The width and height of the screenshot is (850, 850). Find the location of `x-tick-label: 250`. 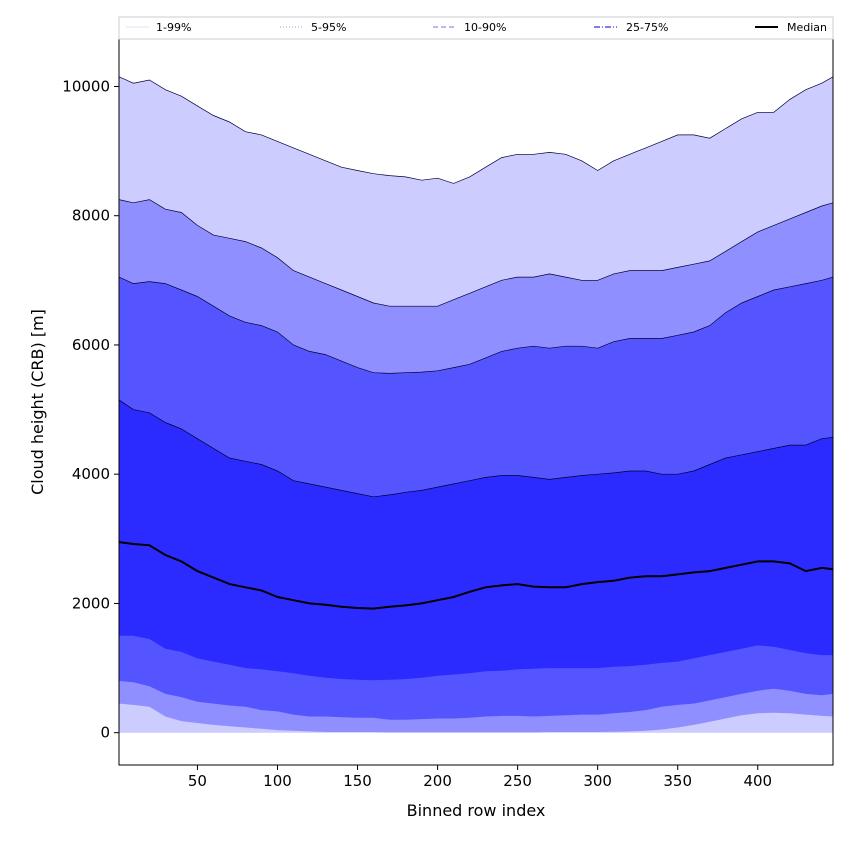

x-tick-label: 250 is located at coordinates (517, 781).